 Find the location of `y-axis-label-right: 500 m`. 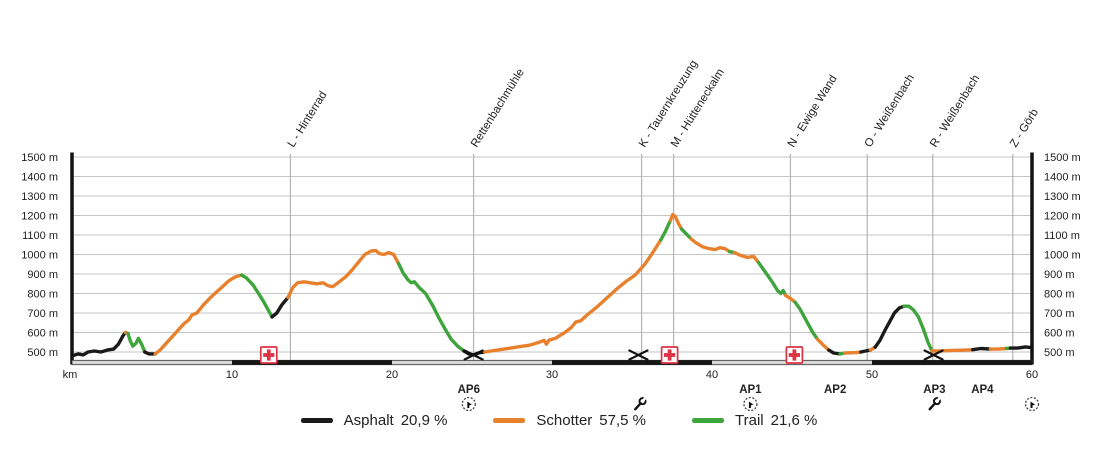

y-axis-label-right: 500 m is located at coordinates (1059, 353).